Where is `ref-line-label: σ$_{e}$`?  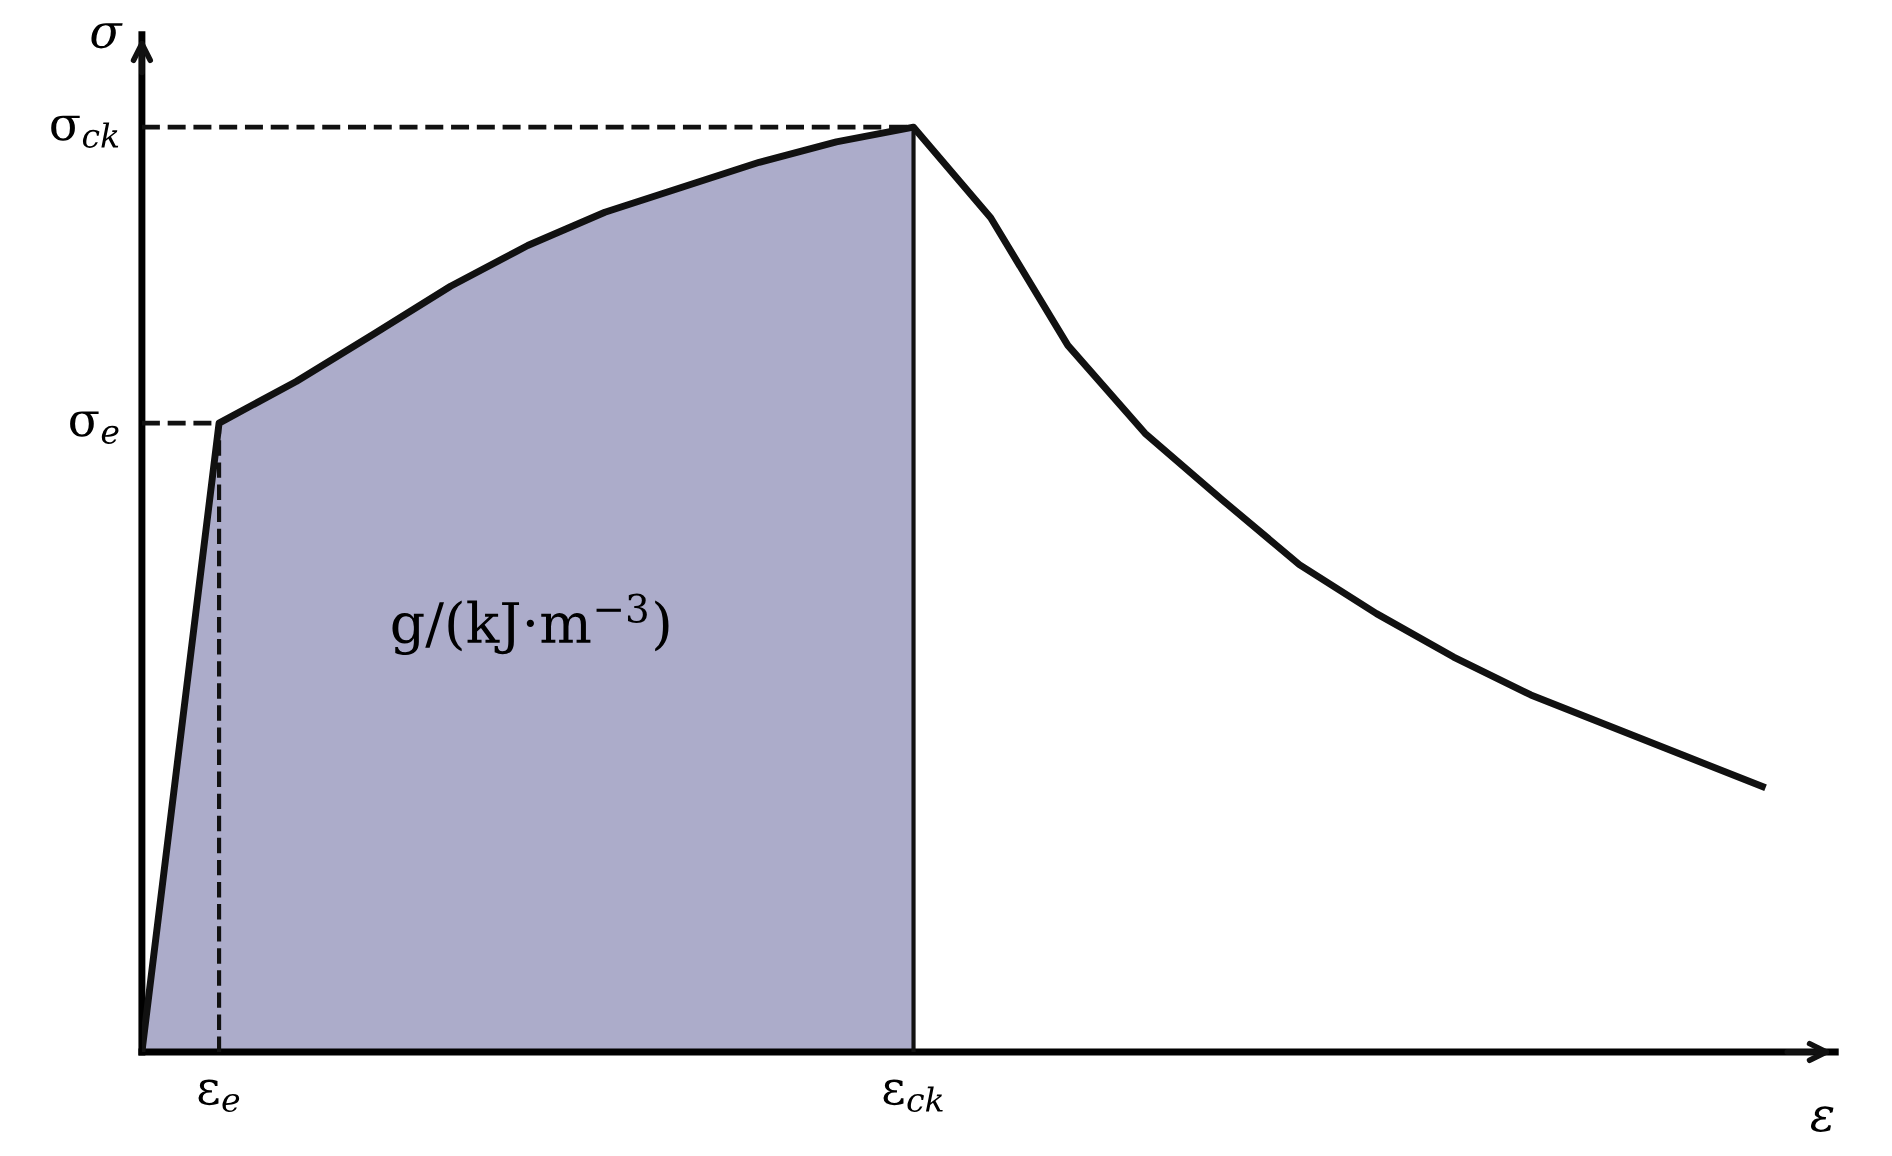
ref-line-label: σ$_{e}$ is located at coordinates (94, 427).